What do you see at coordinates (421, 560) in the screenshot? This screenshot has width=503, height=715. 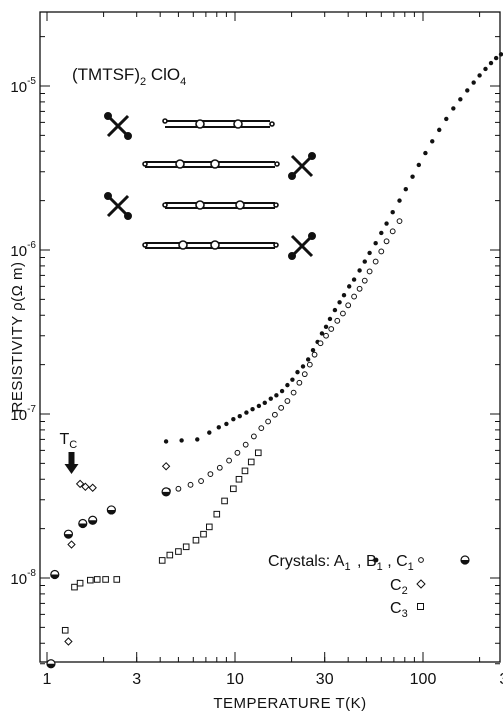 I see `legend-marker-b1` at bounding box center [421, 560].